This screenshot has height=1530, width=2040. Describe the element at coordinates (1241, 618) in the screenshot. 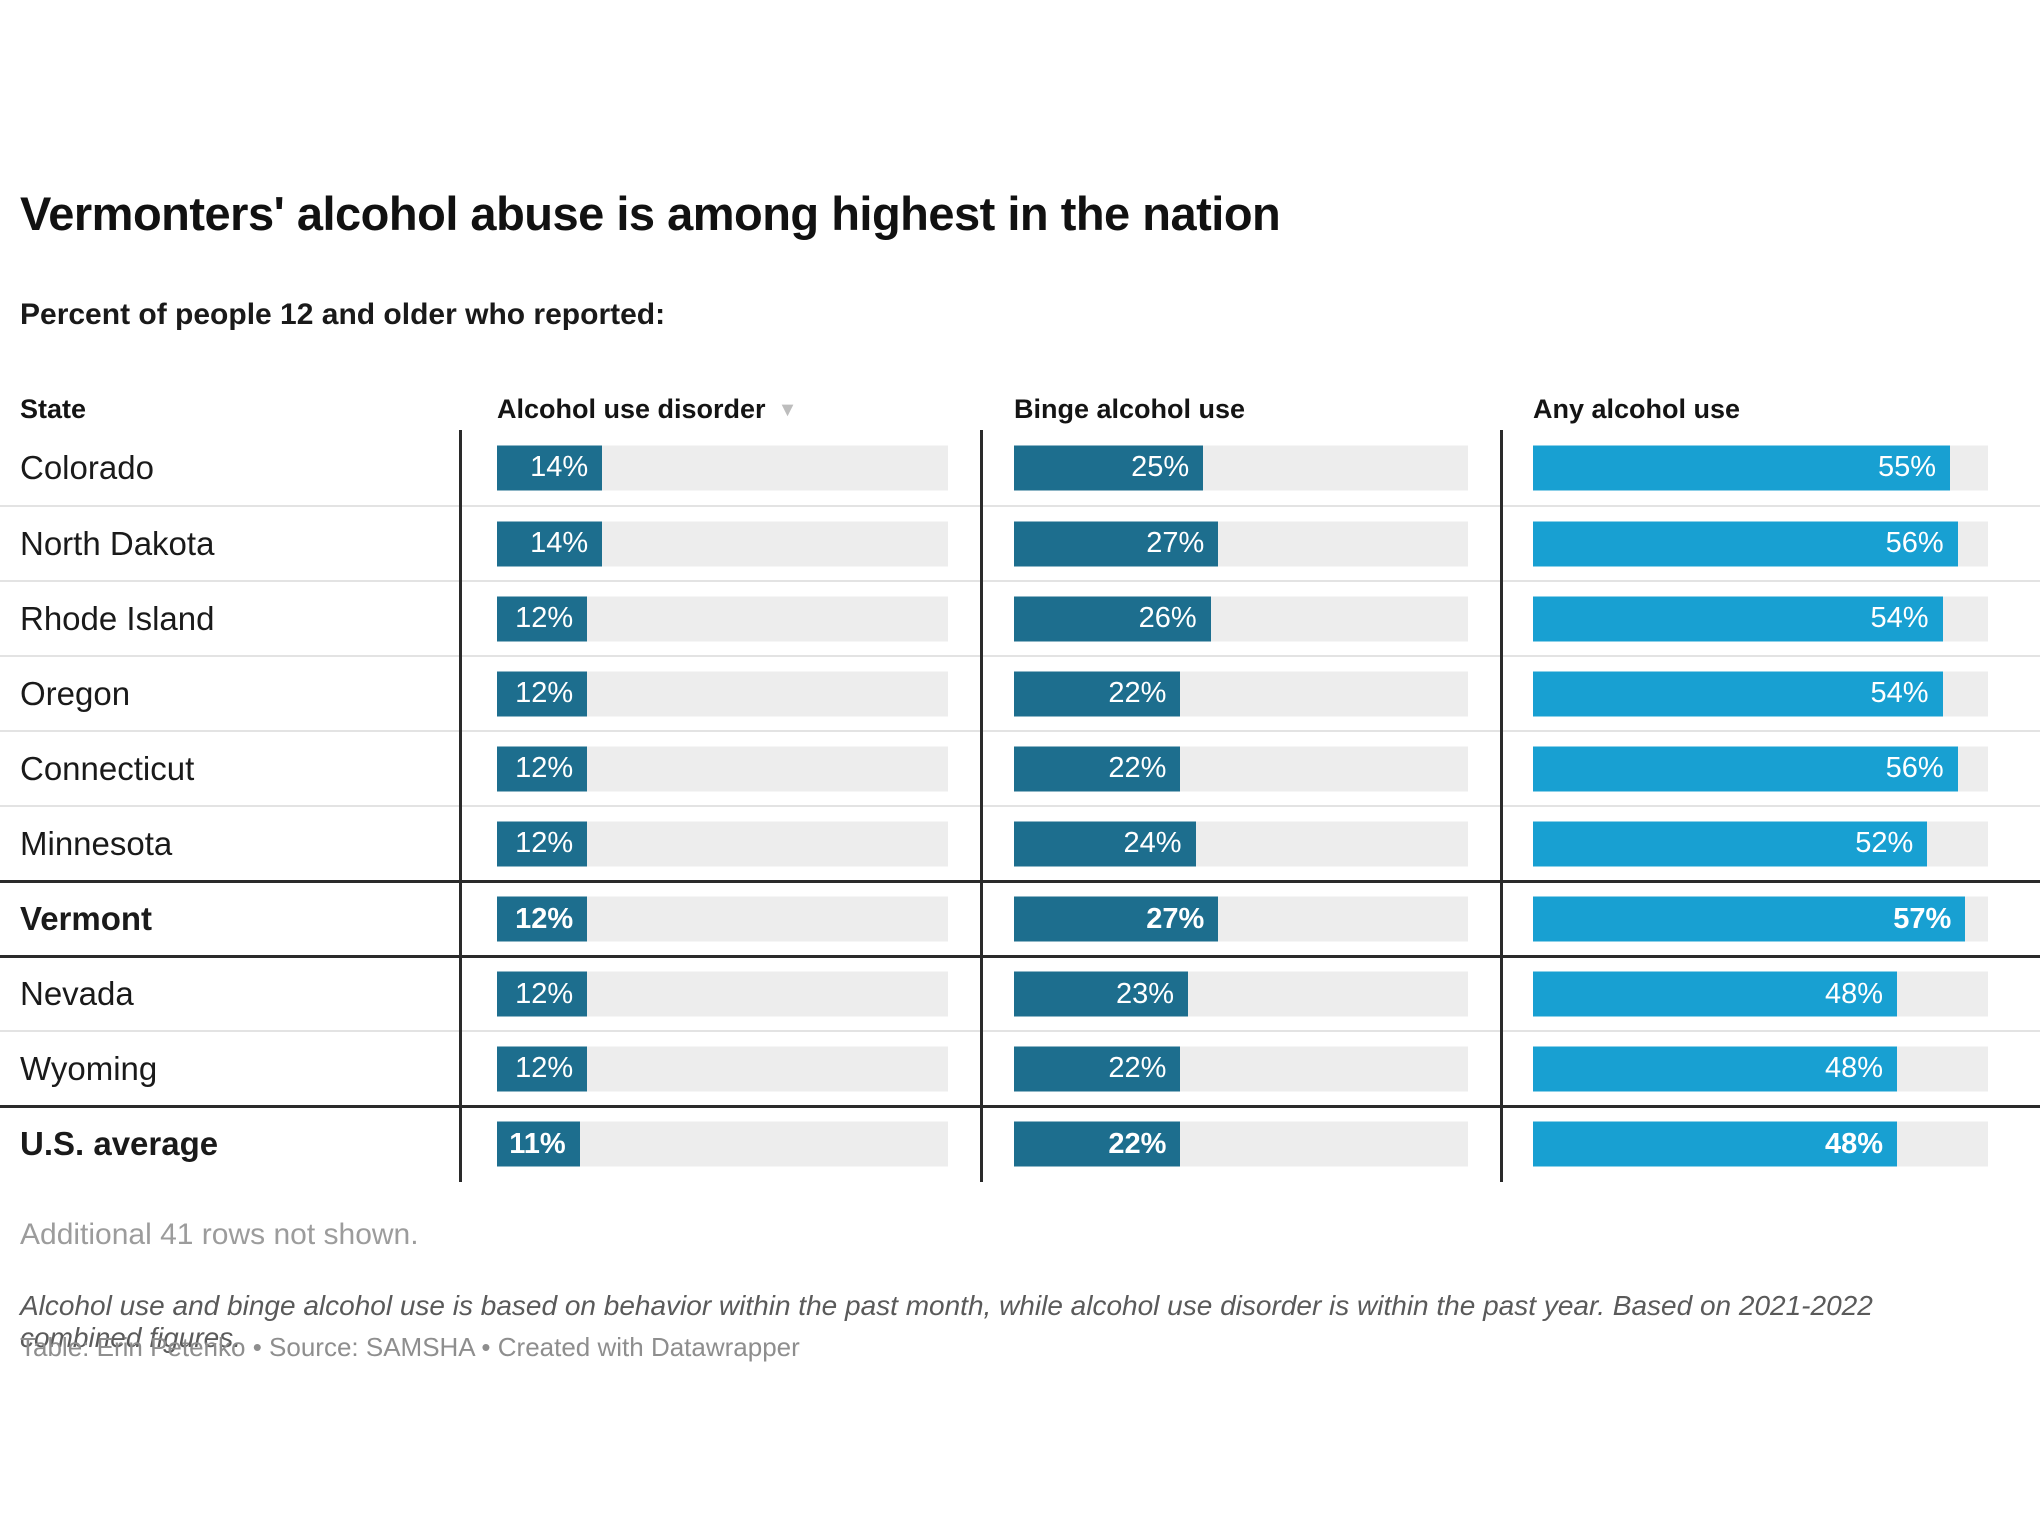

I see `bar-binge-alcohol-use: 26%` at that location.